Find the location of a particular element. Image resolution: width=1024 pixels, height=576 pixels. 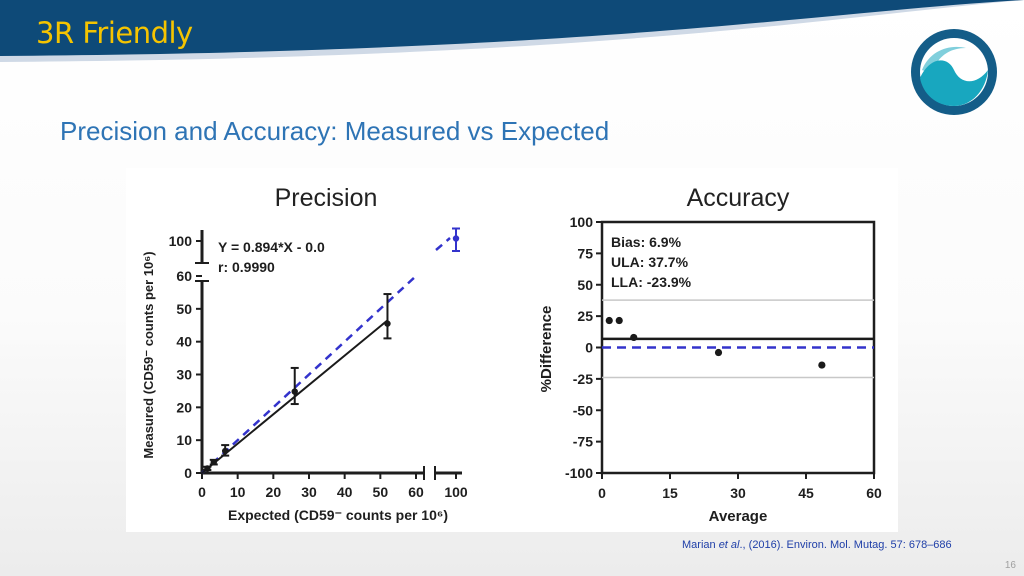

accuracy-y-tick-label: -75 is located at coordinates (583, 442).